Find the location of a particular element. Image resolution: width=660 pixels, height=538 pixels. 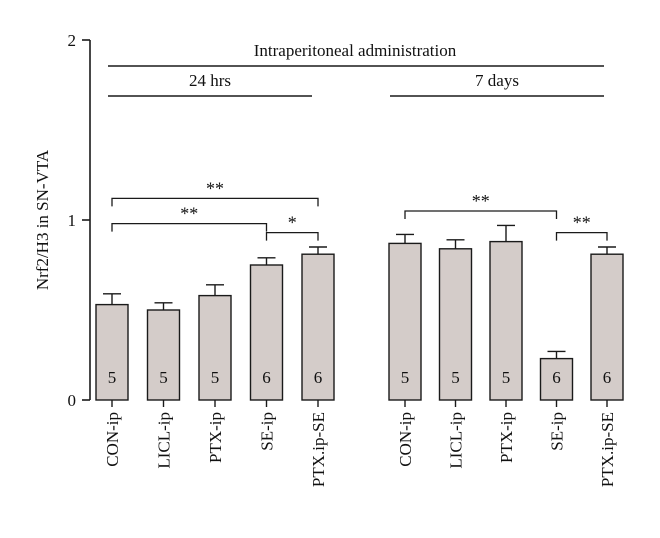

significance-label: * is located at coordinates (292, 223).